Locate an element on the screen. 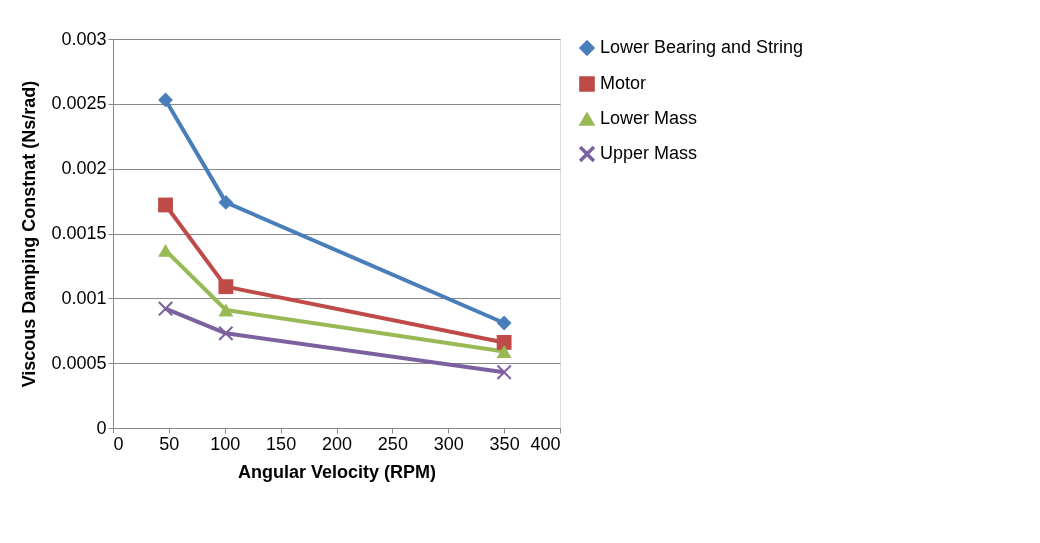 The height and width of the screenshot is (543, 1040). x-tick-label: 300 is located at coordinates (448, 443).